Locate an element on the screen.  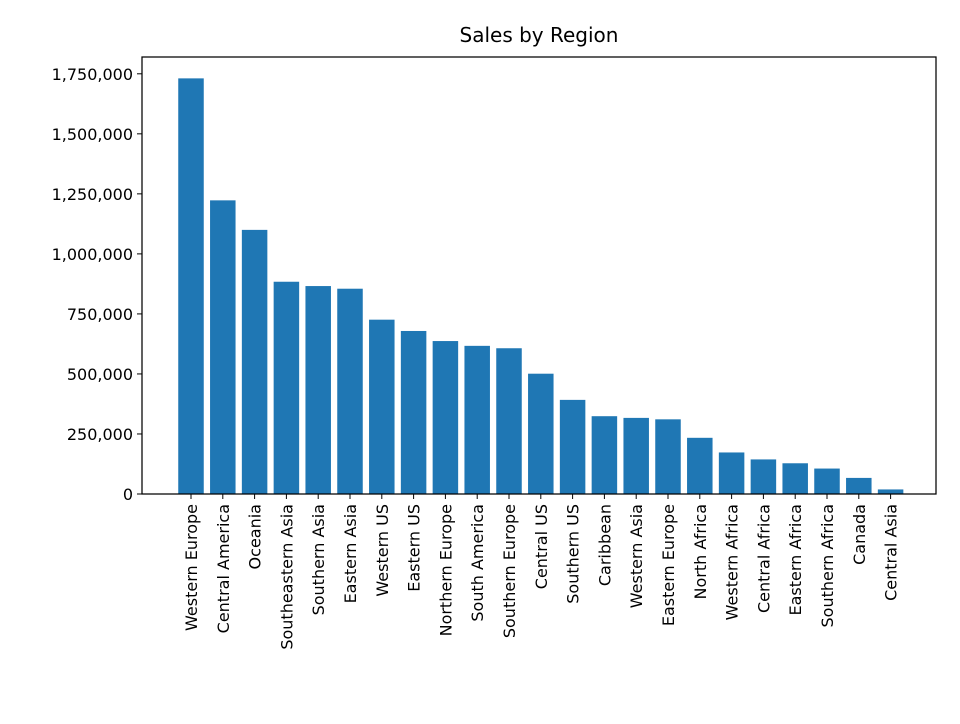
x-tick-label: Southern Africa is located at coordinates (827, 566).